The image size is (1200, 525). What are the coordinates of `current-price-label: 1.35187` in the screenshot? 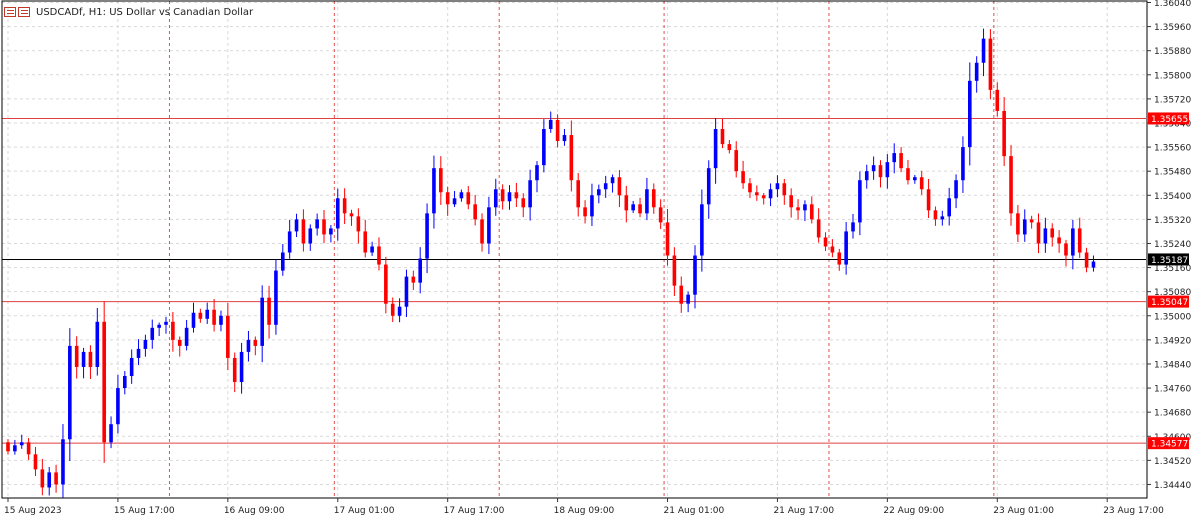 It's located at (1169, 261).